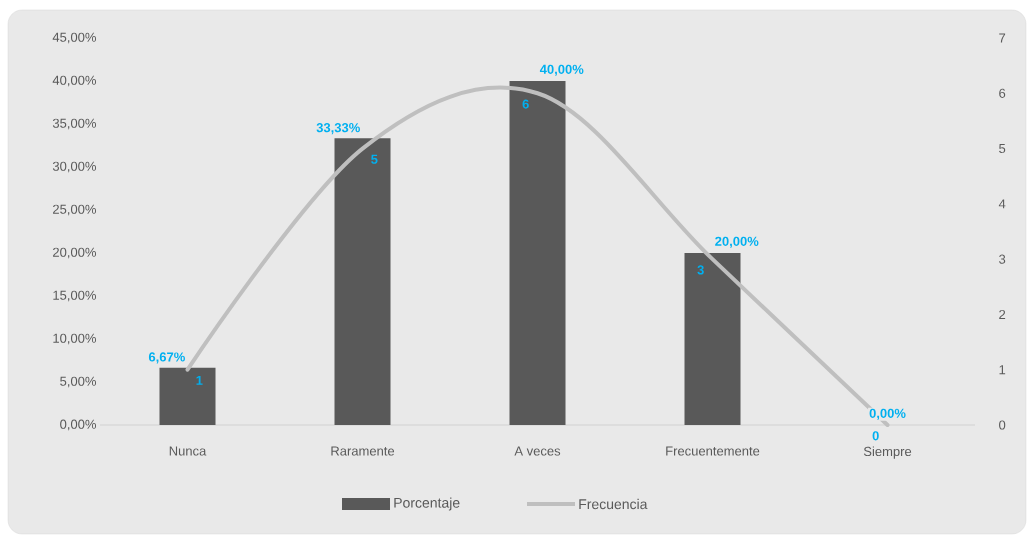 The width and height of the screenshot is (1028, 536). What do you see at coordinates (188, 451) in the screenshot?
I see `x-tick-label: Nunca` at bounding box center [188, 451].